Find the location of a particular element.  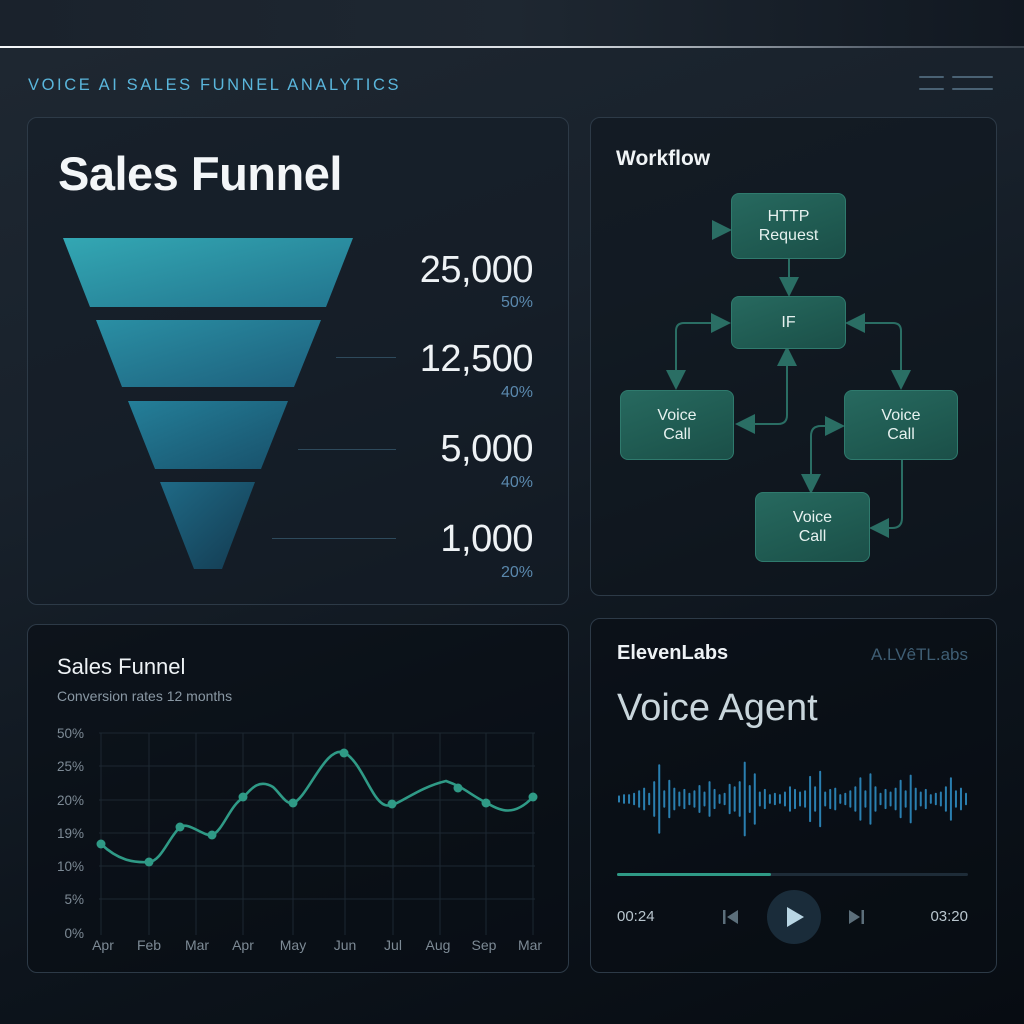

y-tick: 19% is located at coordinates (70, 833).